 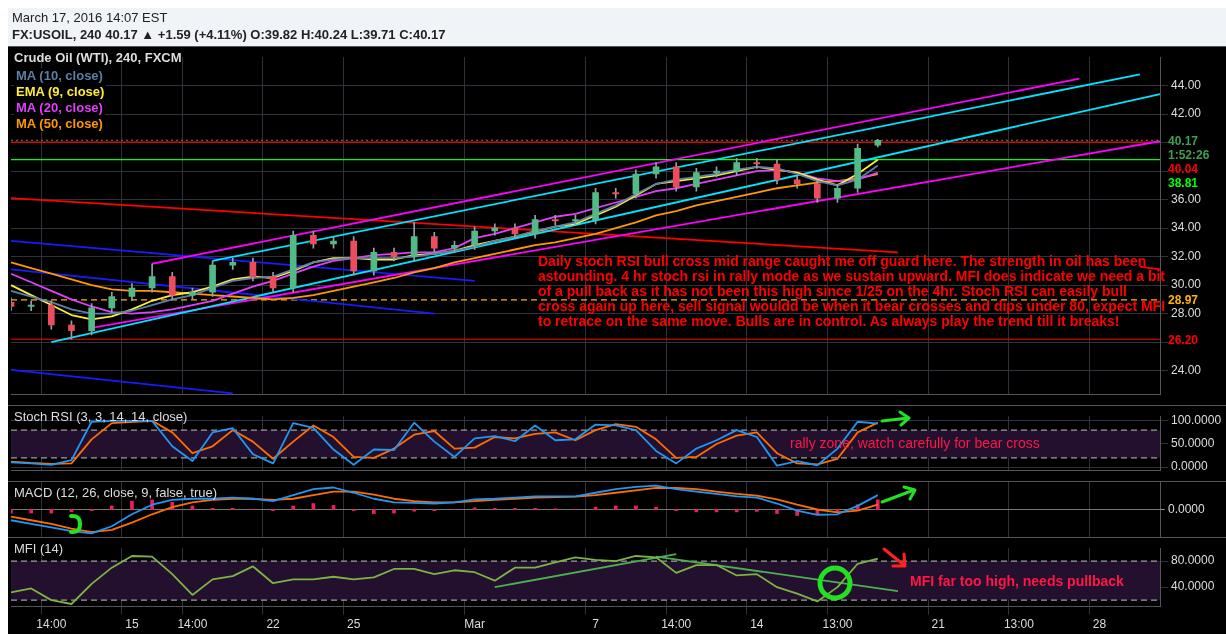 What do you see at coordinates (1193, 443) in the screenshot?
I see `y-tick-label: 50.0000` at bounding box center [1193, 443].